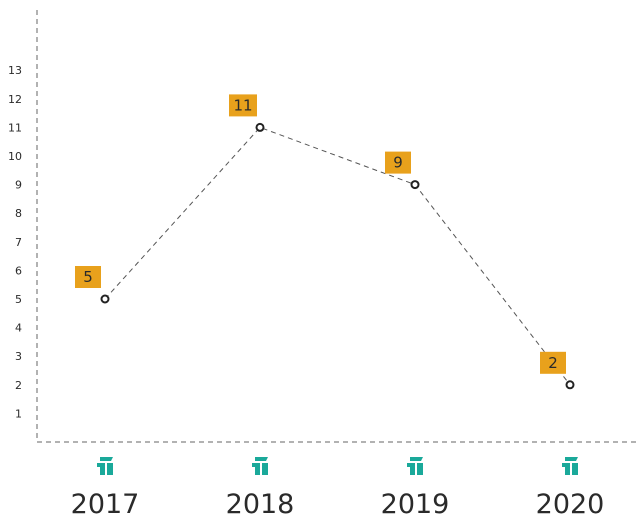 The width and height of the screenshot is (636, 520). What do you see at coordinates (15, 156) in the screenshot?
I see `y-tick-label: 10` at bounding box center [15, 156].